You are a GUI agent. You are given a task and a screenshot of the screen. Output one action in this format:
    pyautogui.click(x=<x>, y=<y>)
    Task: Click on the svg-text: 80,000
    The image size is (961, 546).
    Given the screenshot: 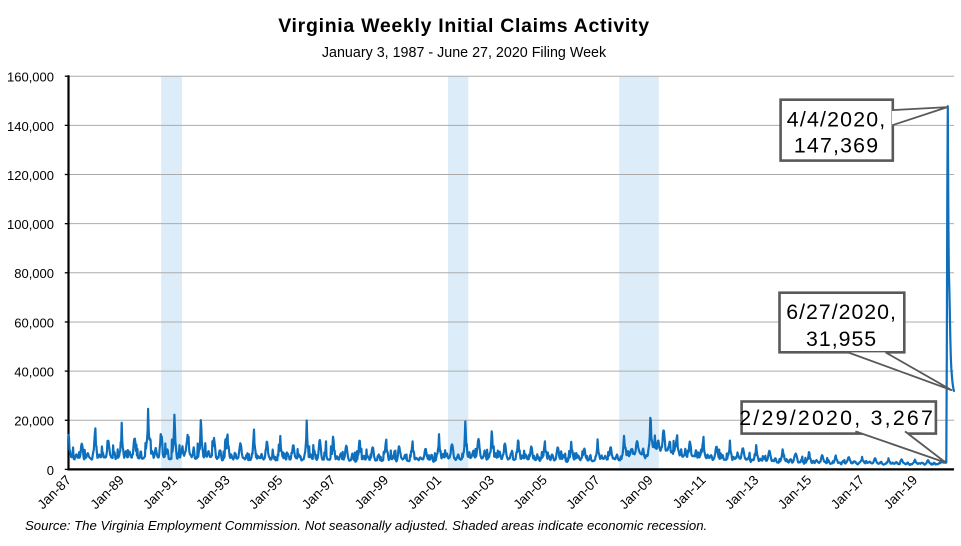 What is the action you would take?
    pyautogui.click(x=34, y=273)
    